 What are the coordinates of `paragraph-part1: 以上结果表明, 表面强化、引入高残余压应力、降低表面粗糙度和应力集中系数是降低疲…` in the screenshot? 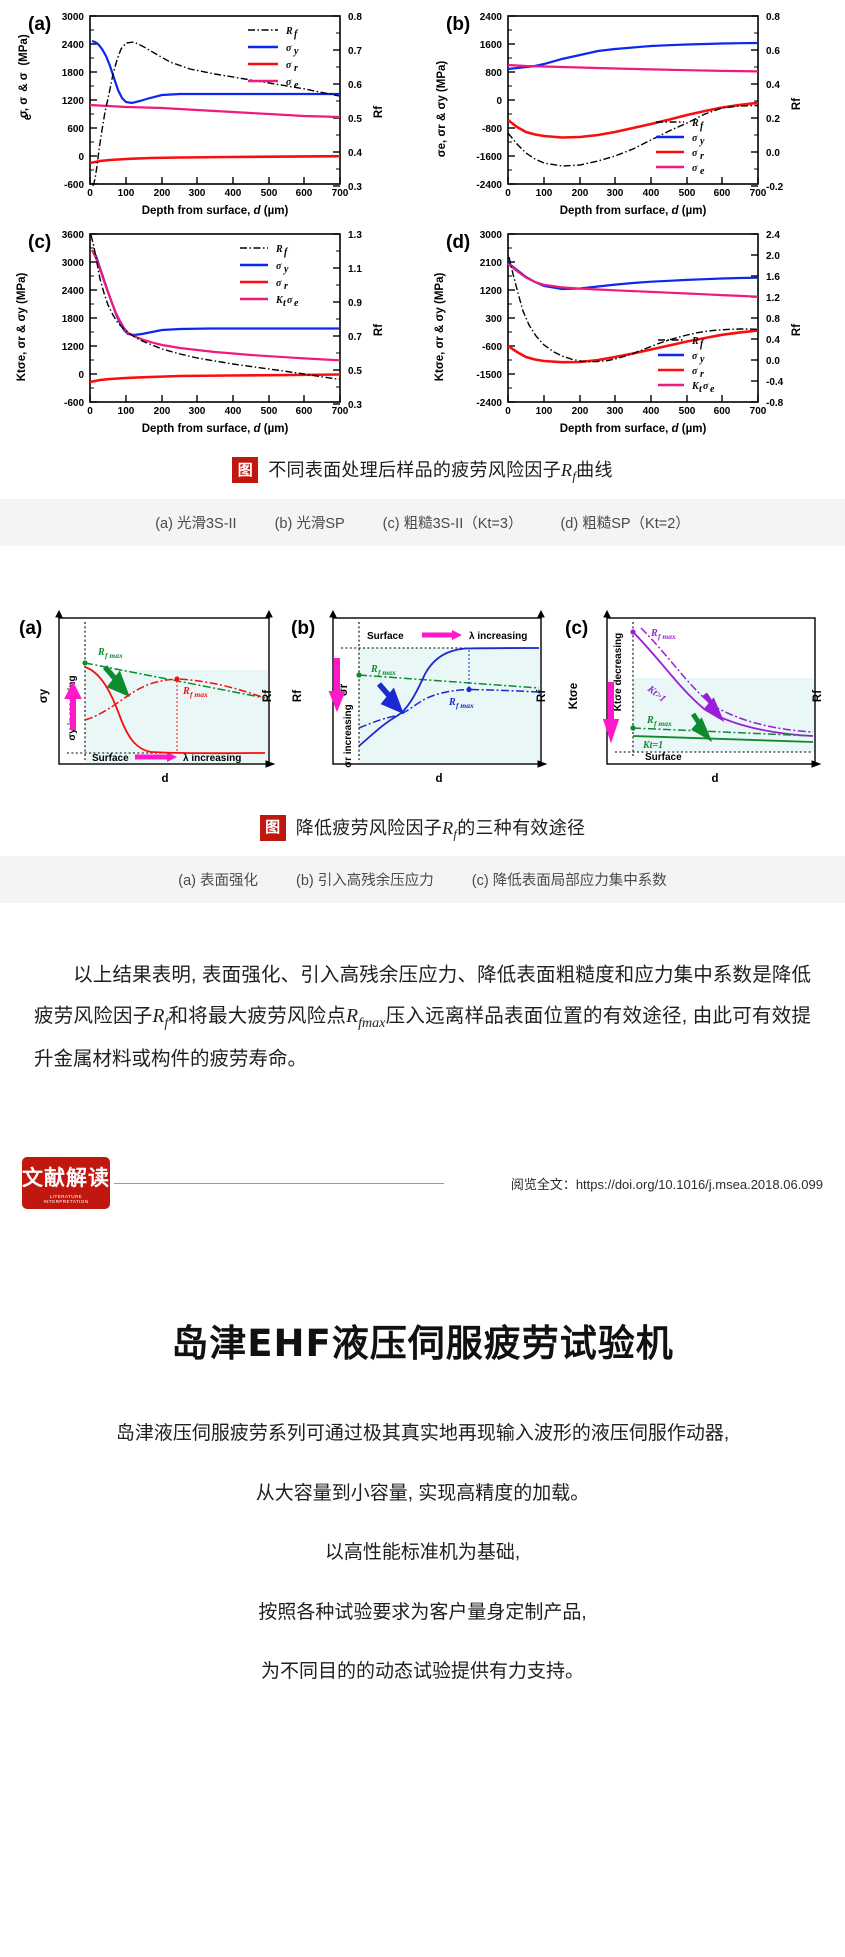 It's located at (422, 996).